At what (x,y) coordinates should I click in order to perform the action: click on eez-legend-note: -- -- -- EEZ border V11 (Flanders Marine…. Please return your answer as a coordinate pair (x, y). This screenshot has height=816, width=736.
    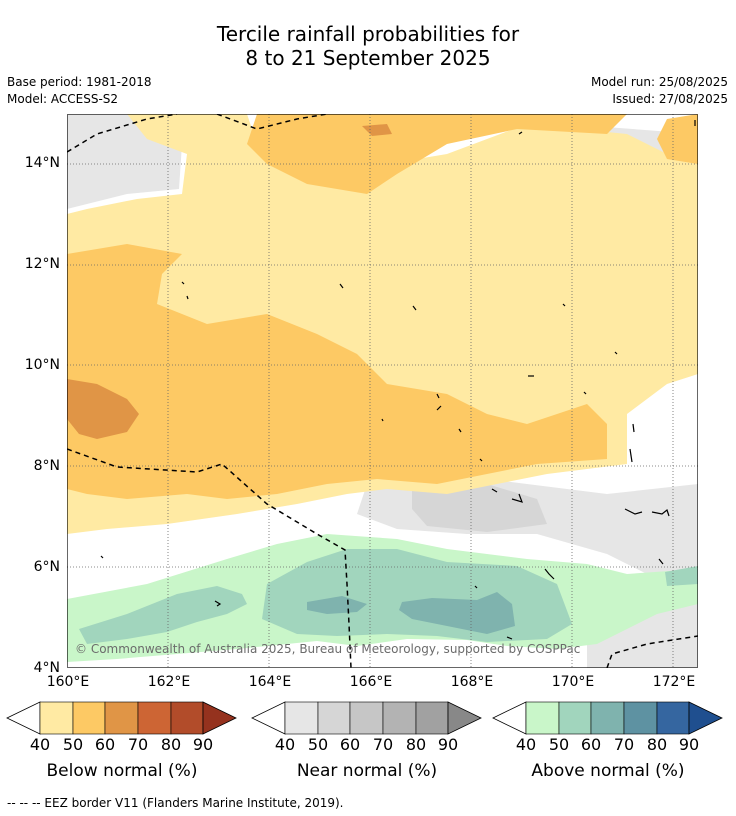
    Looking at the image, I should click on (175, 803).